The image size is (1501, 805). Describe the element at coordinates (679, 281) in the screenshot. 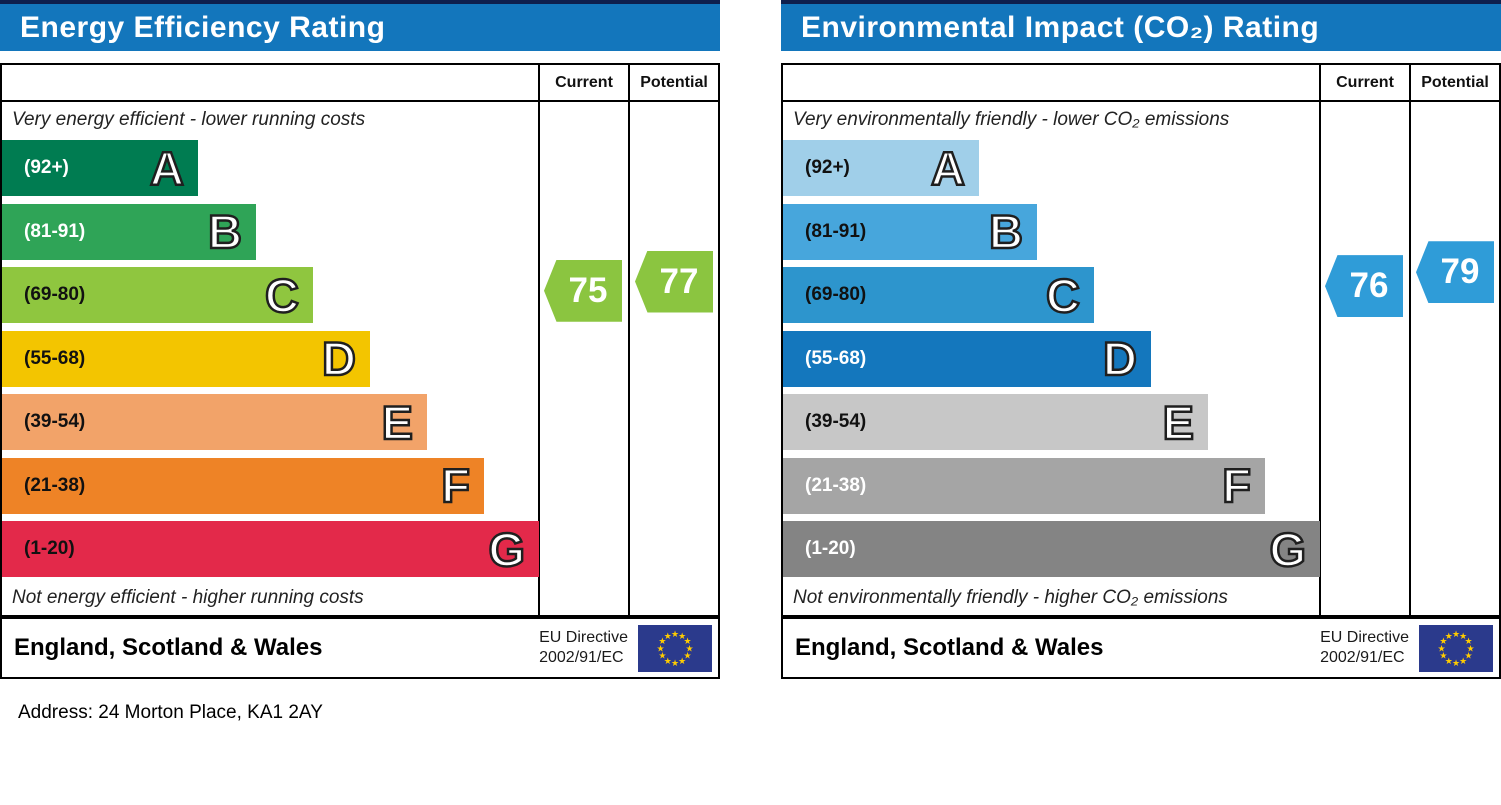

I see `potential-rating-value: 77` at that location.